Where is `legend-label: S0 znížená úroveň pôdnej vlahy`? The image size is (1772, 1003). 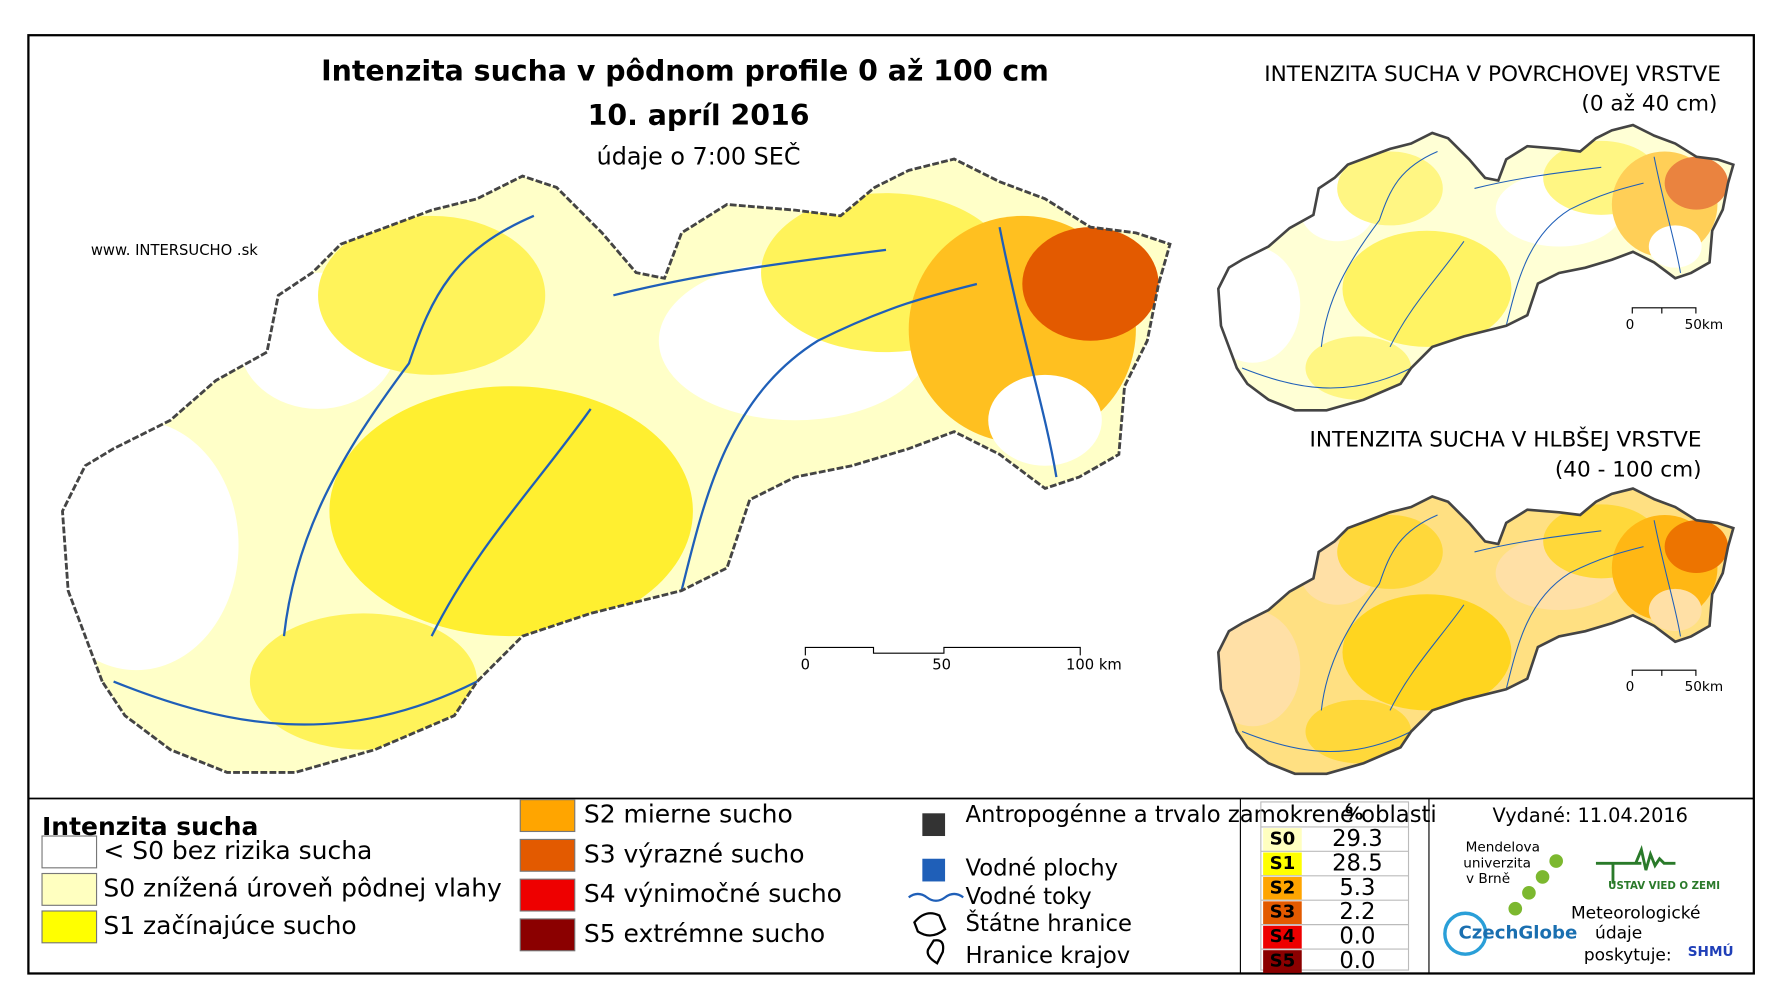 legend-label: S0 znížená úroveň pôdnej vlahy is located at coordinates (302, 887).